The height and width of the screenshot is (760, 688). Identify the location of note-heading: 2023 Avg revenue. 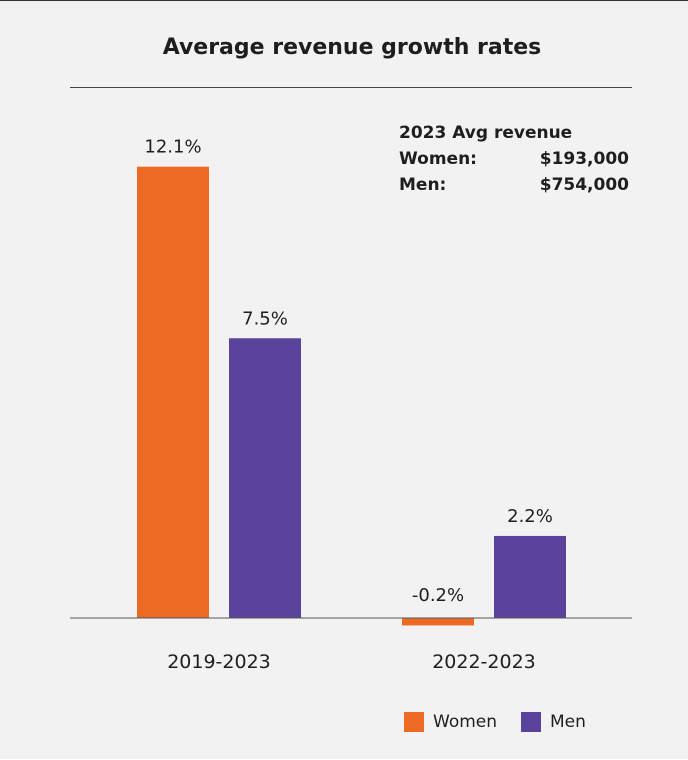
(486, 133).